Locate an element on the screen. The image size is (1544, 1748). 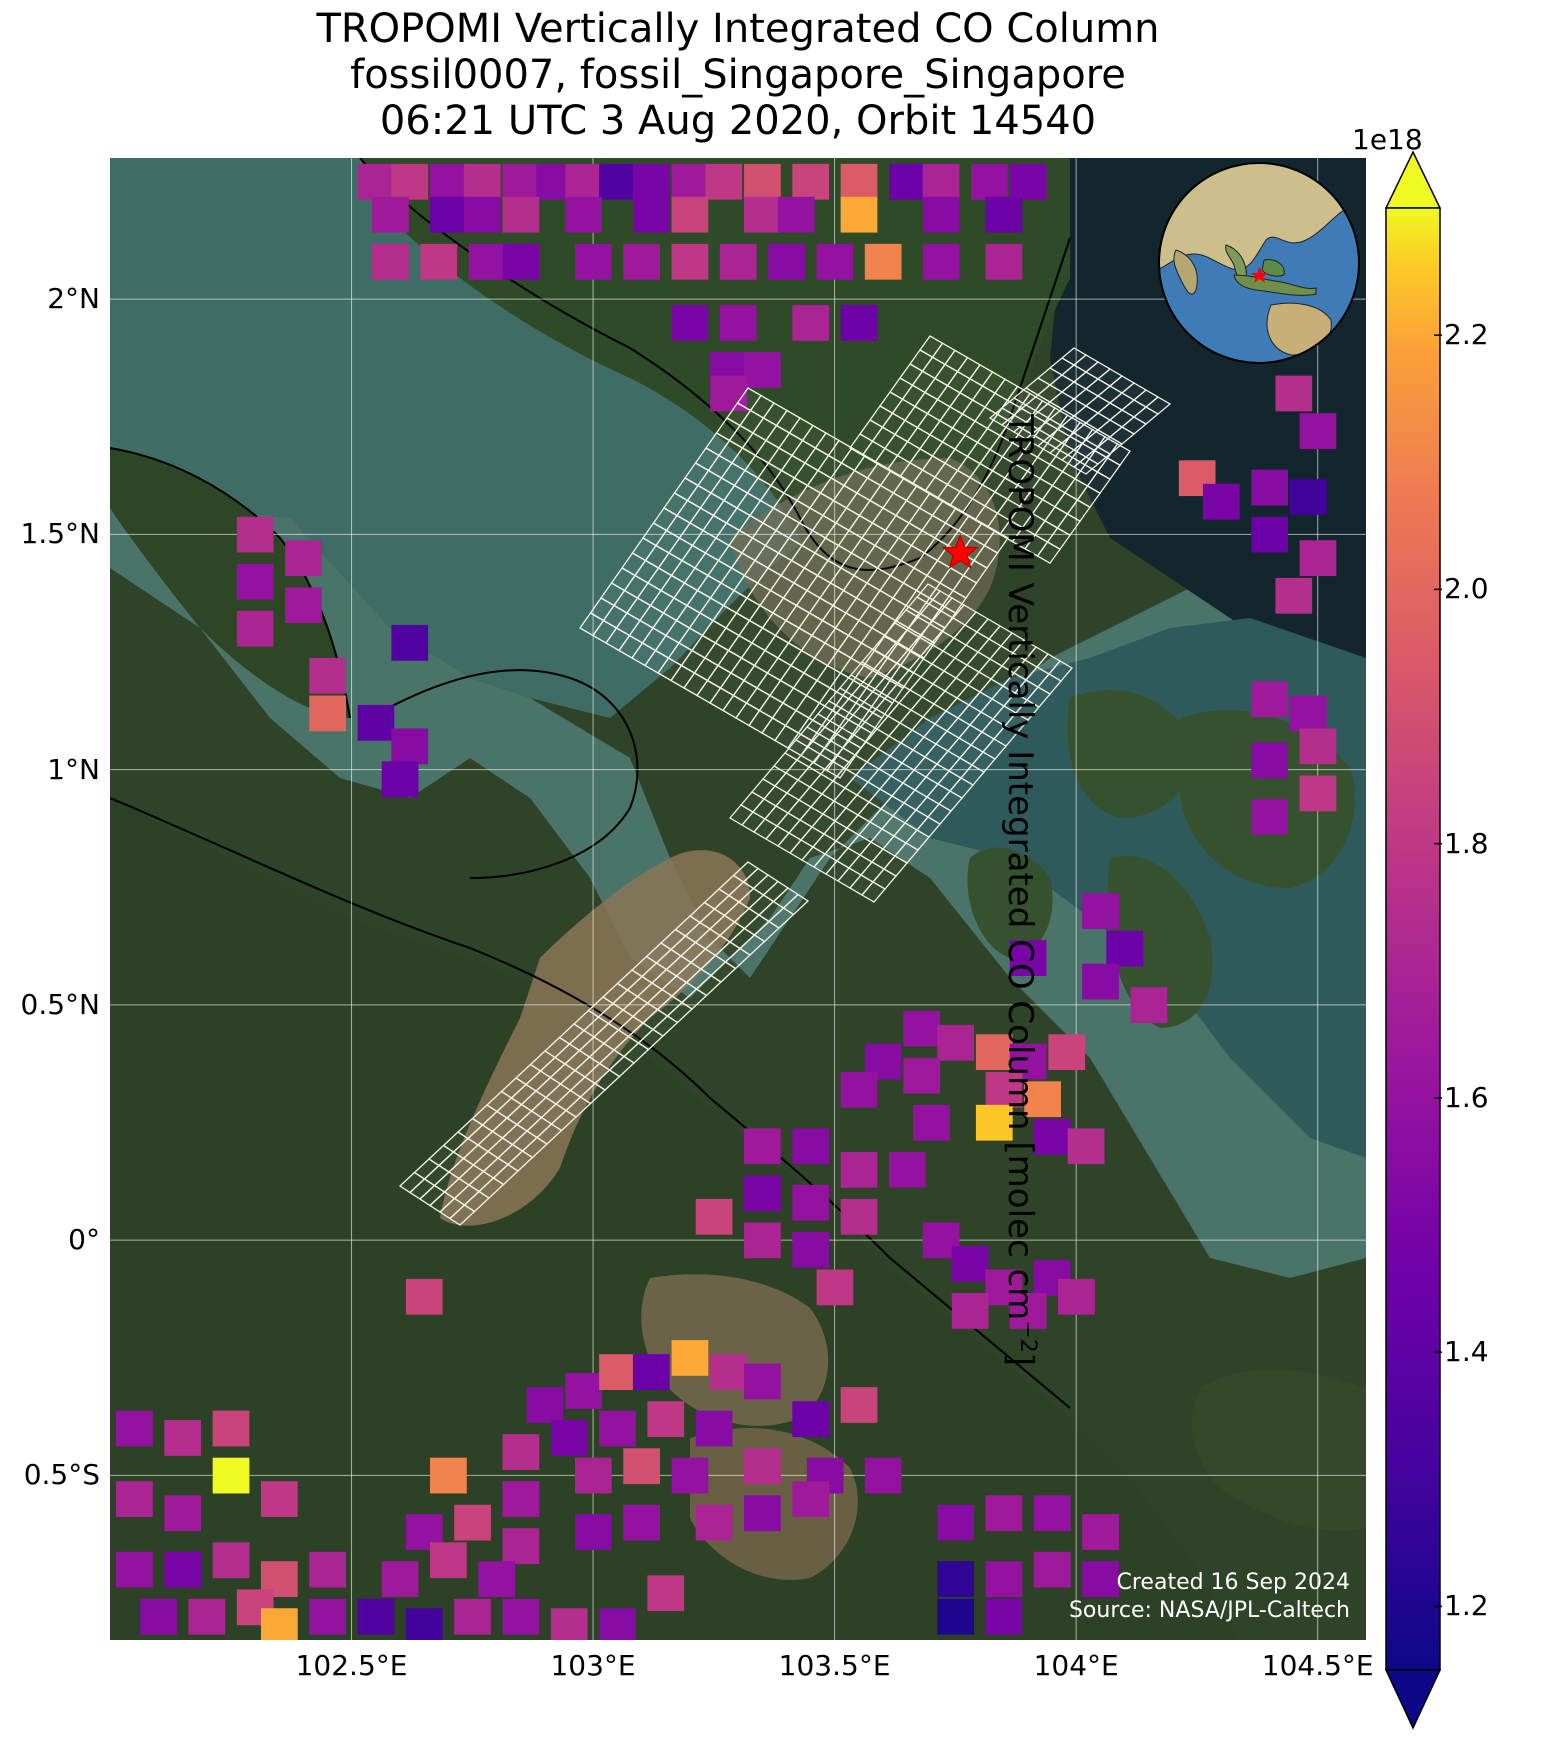
globe-australia is located at coordinates (1299, 329).